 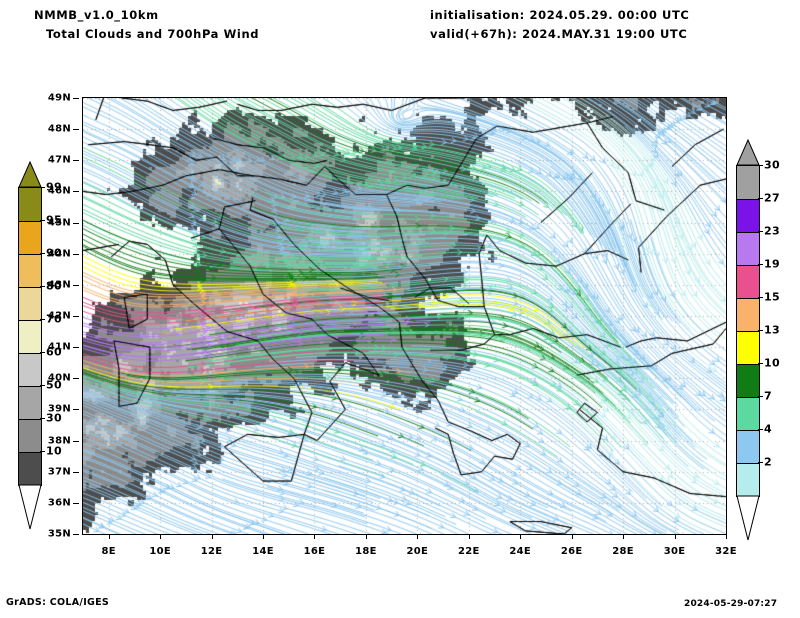 I want to click on lat-tick-label: 49N, so click(x=59, y=98).